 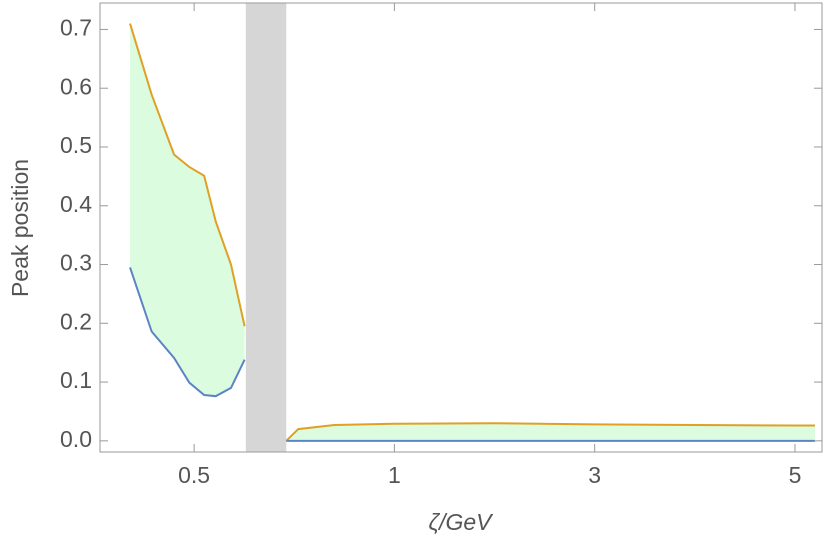 I want to click on x-tick-label: 0.5, so click(x=194, y=475).